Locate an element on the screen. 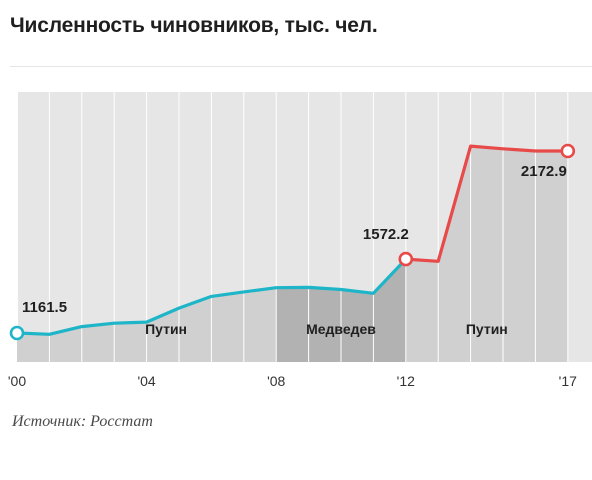 The width and height of the screenshot is (592, 480). period-label-3: Путин is located at coordinates (487, 329).